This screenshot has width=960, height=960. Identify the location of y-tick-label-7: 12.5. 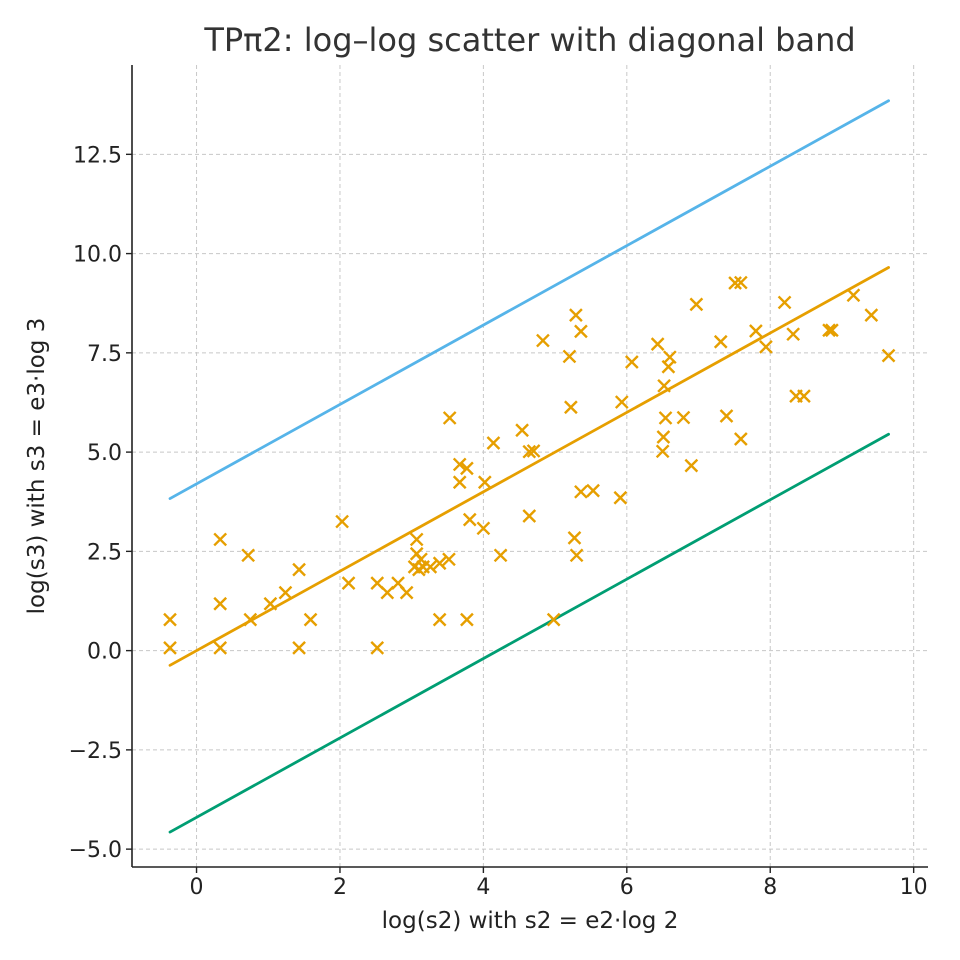
(97, 155).